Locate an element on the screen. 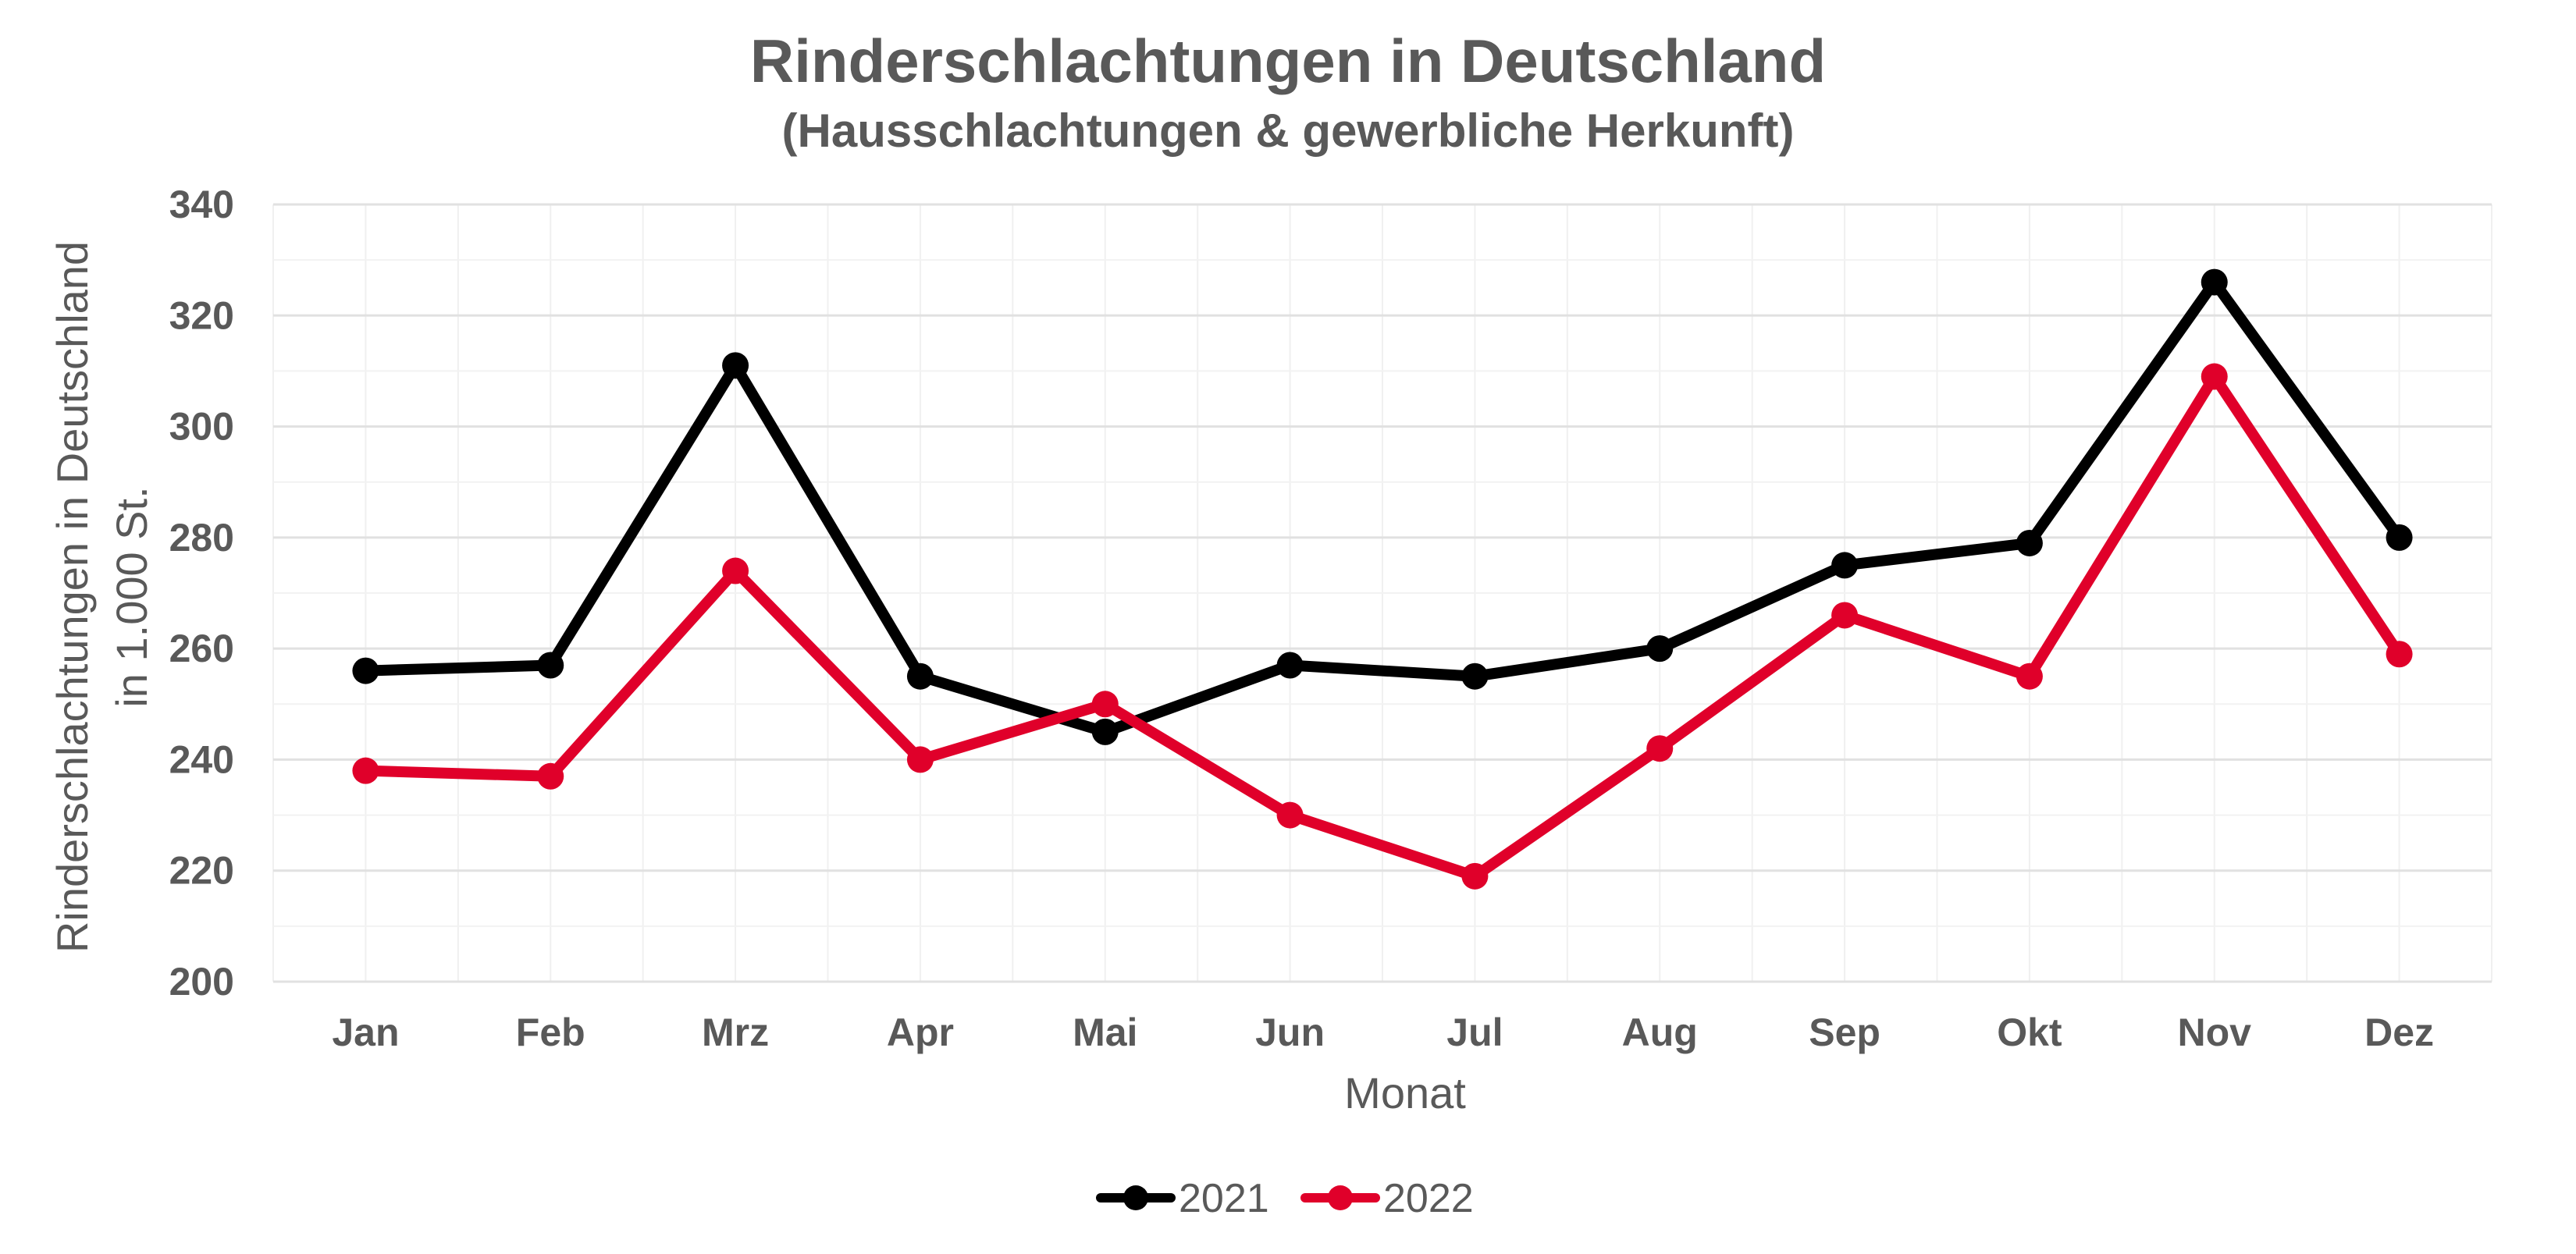  y-tick-label: 280 is located at coordinates (201, 538).